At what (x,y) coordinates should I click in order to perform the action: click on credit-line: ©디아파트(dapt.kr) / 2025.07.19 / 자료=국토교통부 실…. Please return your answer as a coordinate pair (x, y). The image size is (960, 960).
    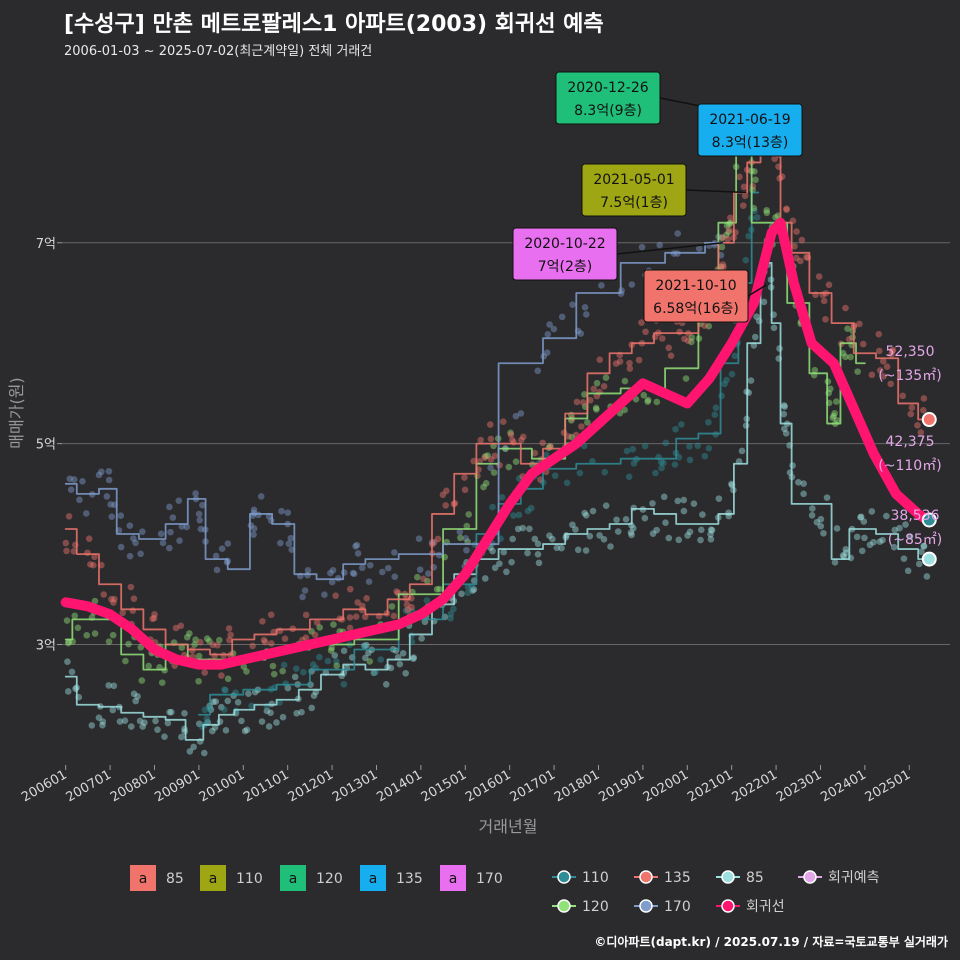
    Looking at the image, I should click on (771, 942).